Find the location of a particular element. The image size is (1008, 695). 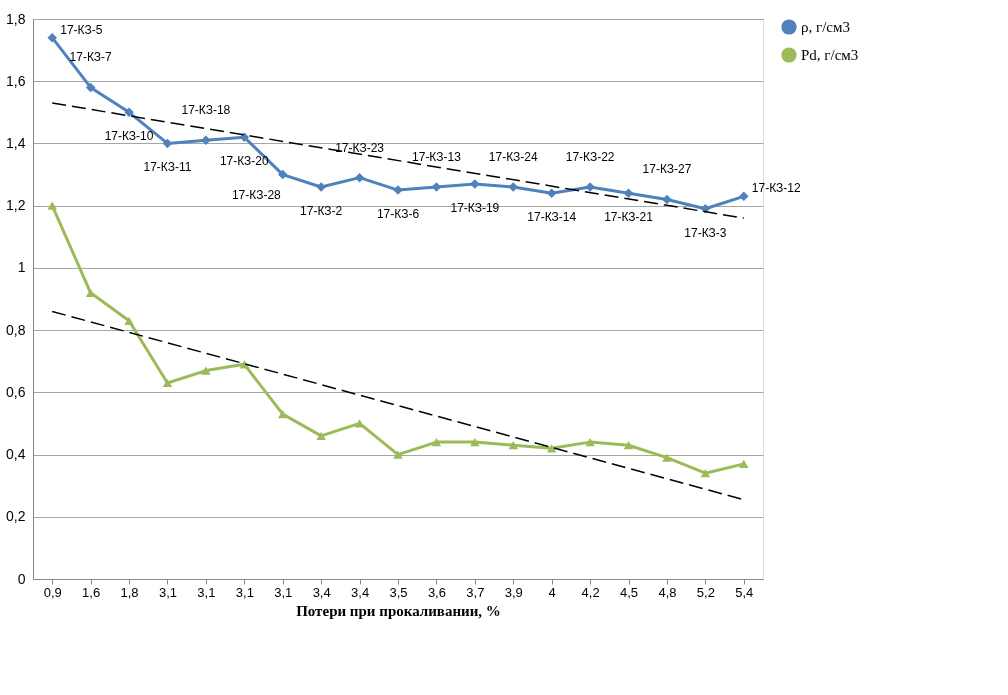

y-tick-label: 0 is located at coordinates (21, 578).